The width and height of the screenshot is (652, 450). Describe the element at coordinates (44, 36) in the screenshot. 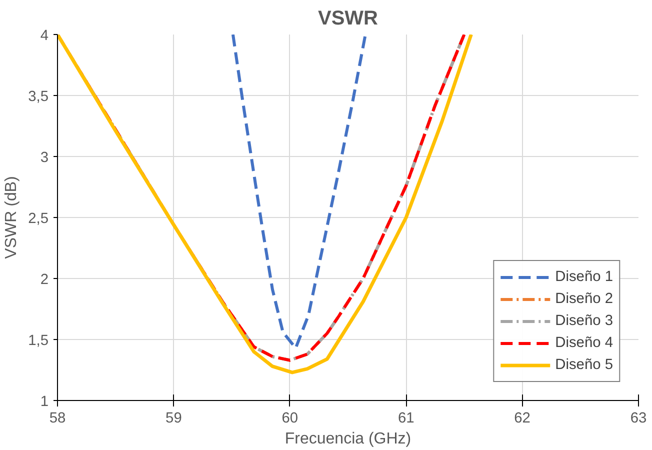

I see `y-tick-label: 4` at that location.